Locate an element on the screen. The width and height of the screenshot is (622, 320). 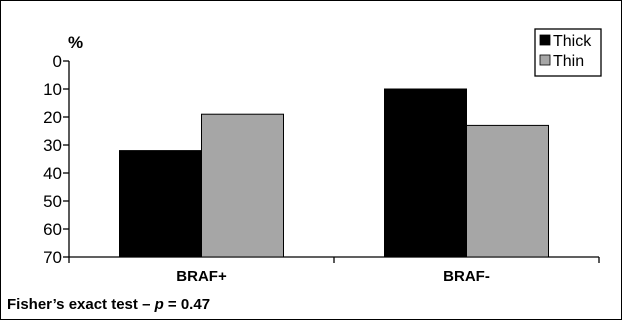
y-tick-label: 60 is located at coordinates (52, 229).